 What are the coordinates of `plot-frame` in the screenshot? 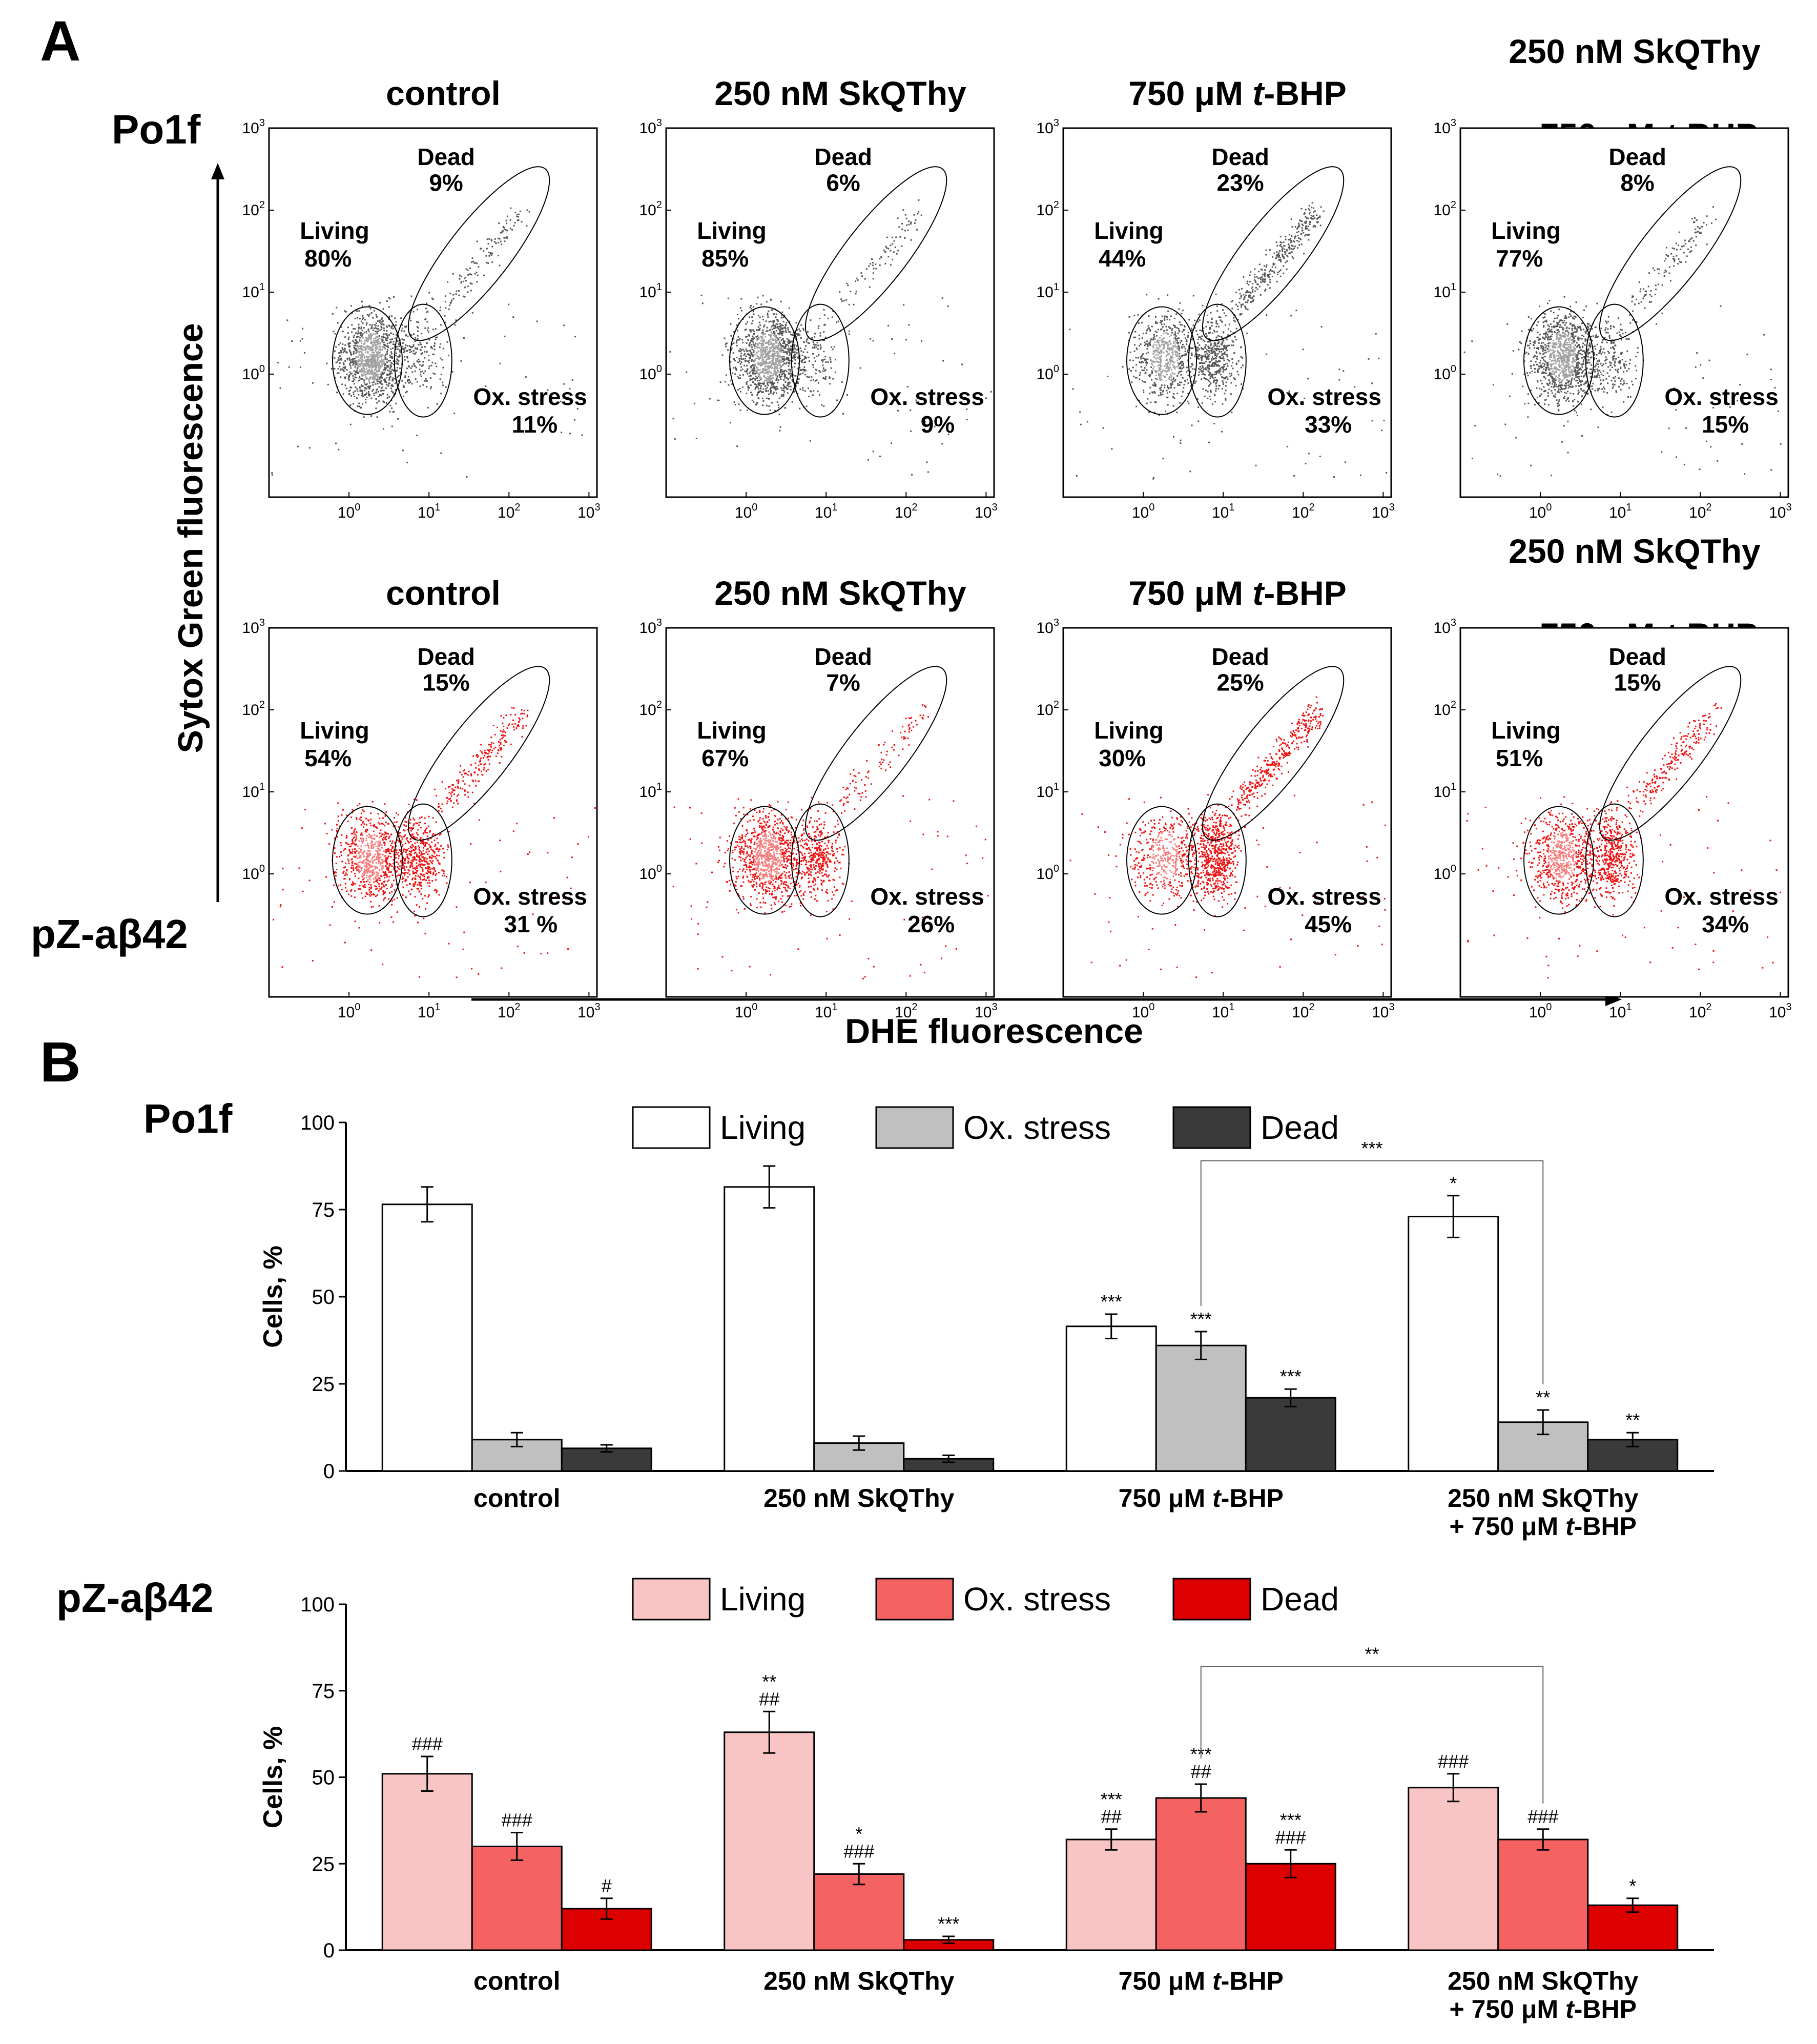 It's located at (1624, 312).